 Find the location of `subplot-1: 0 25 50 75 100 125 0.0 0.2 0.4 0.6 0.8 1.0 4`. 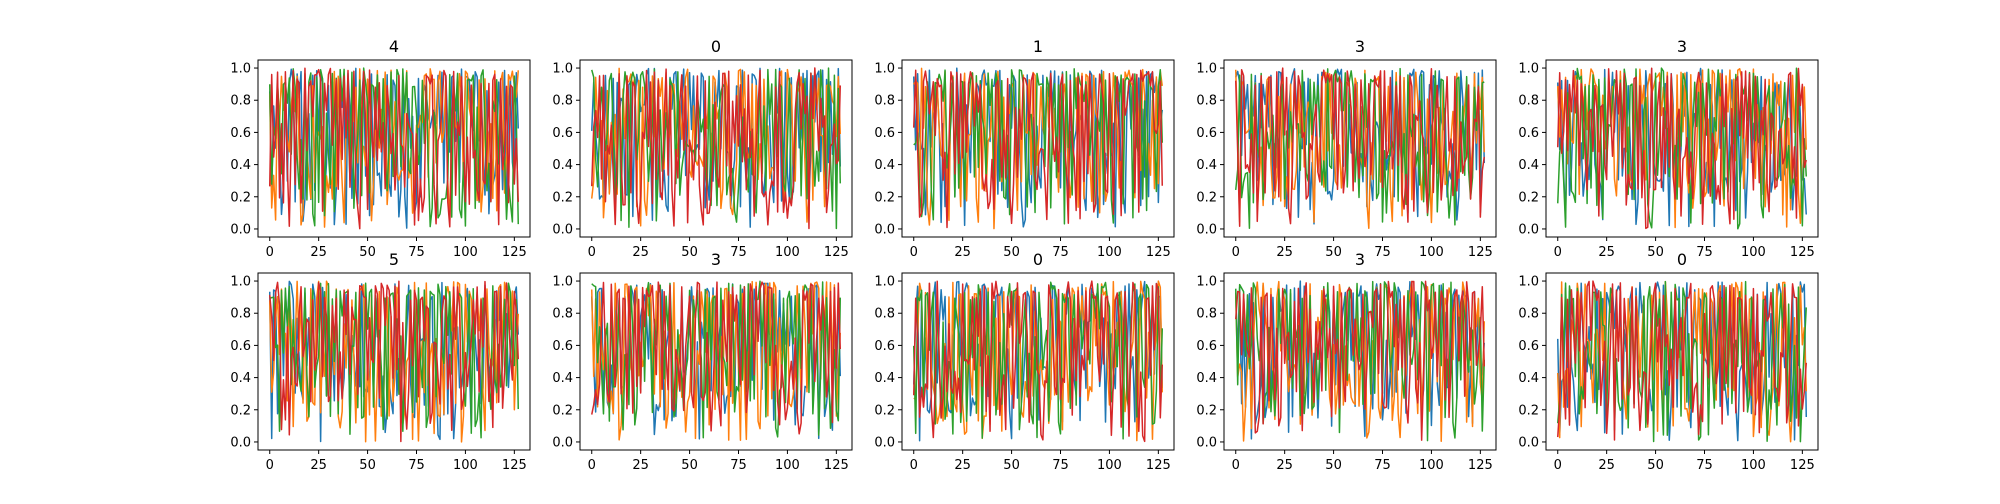

subplot-1: 0 25 50 75 100 125 0.0 0.2 0.4 0.6 0.8 1.0 4 is located at coordinates (380, 148).